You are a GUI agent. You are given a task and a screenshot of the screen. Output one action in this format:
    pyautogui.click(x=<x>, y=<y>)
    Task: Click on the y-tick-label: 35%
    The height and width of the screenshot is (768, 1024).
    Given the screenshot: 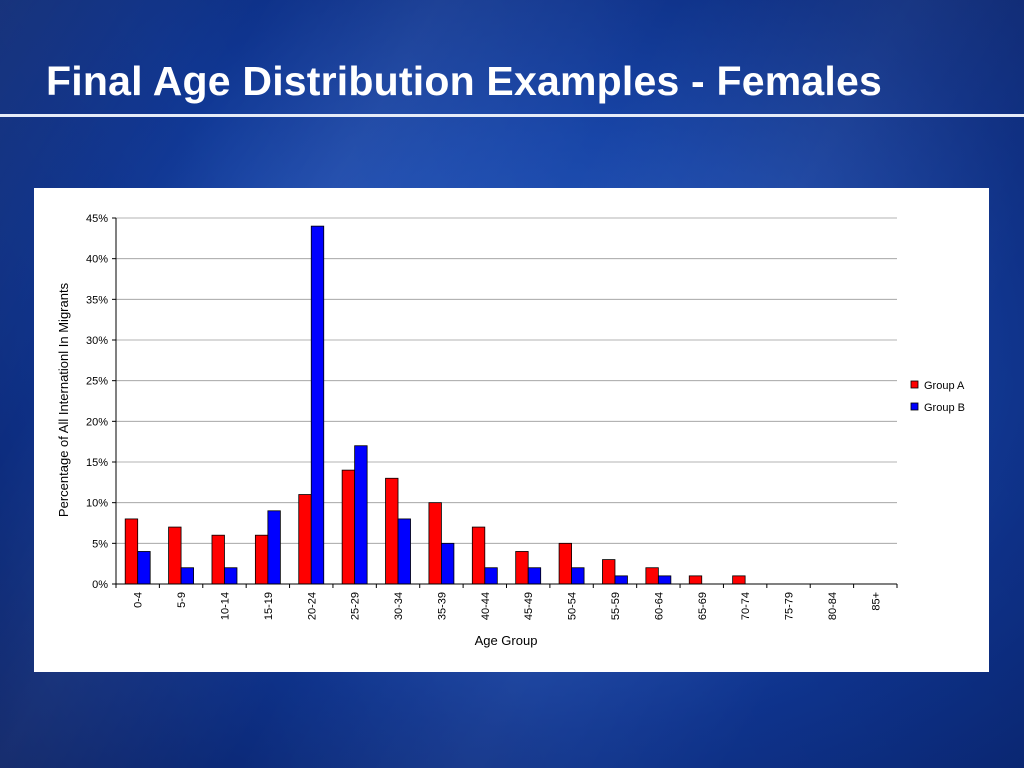 What is the action you would take?
    pyautogui.click(x=97, y=300)
    